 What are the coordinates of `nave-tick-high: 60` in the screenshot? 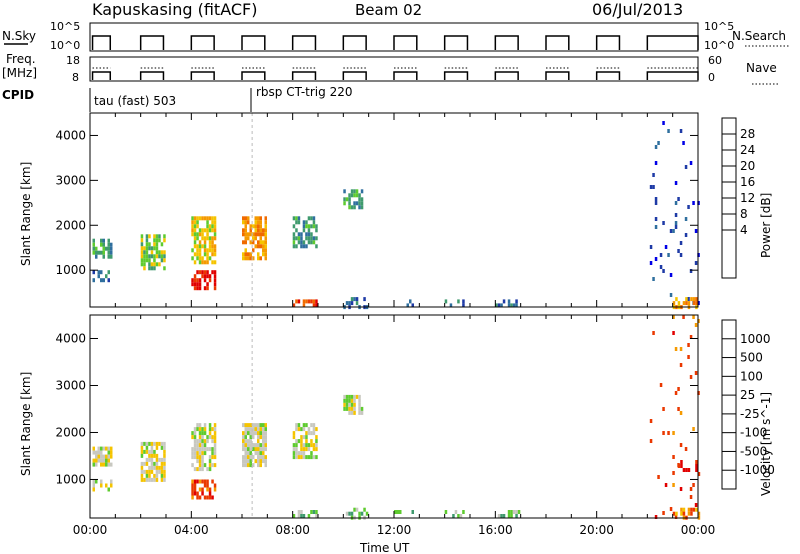 It's located at (715, 60).